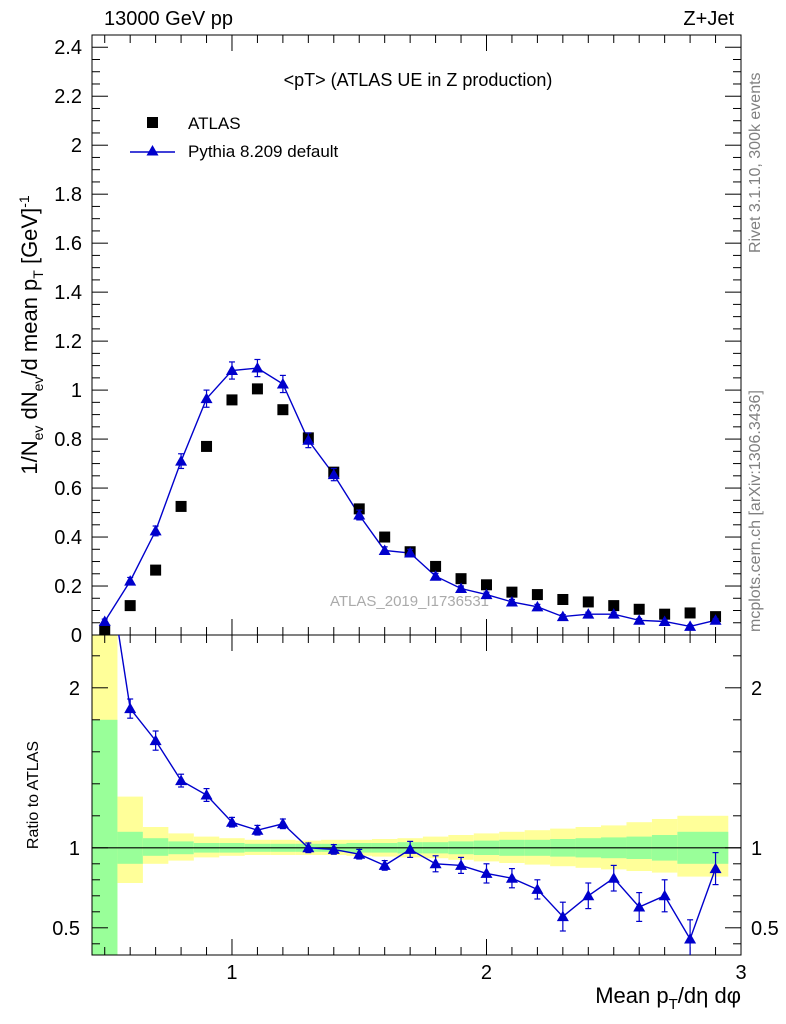  What do you see at coordinates (76, 146) in the screenshot?
I see `y-tick-label: 2` at bounding box center [76, 146].